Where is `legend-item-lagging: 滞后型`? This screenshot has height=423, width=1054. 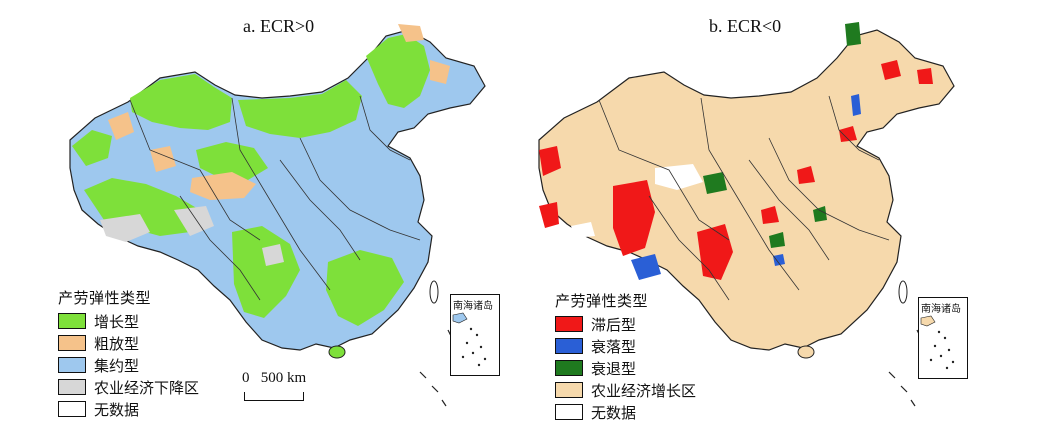
legend-item-lagging: 滞后型 is located at coordinates (625, 324).